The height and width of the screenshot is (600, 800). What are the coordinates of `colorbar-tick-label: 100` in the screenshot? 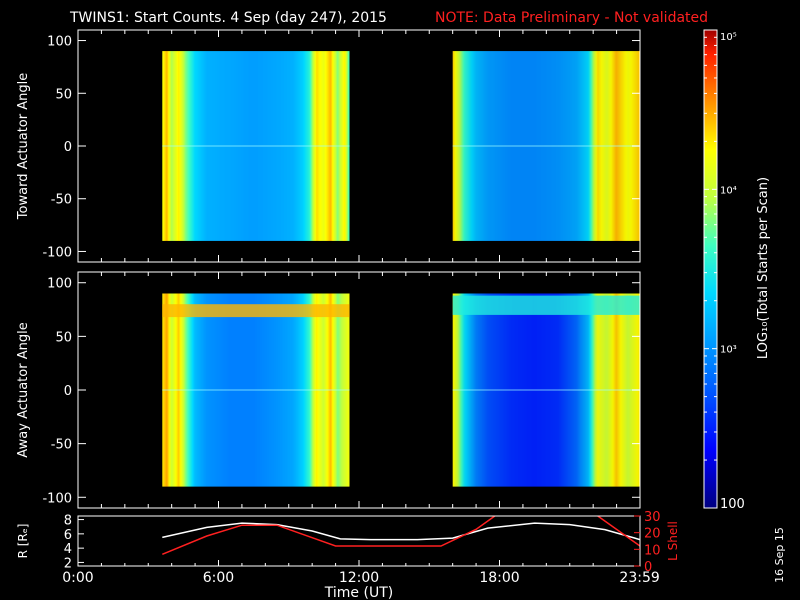 It's located at (732, 504).